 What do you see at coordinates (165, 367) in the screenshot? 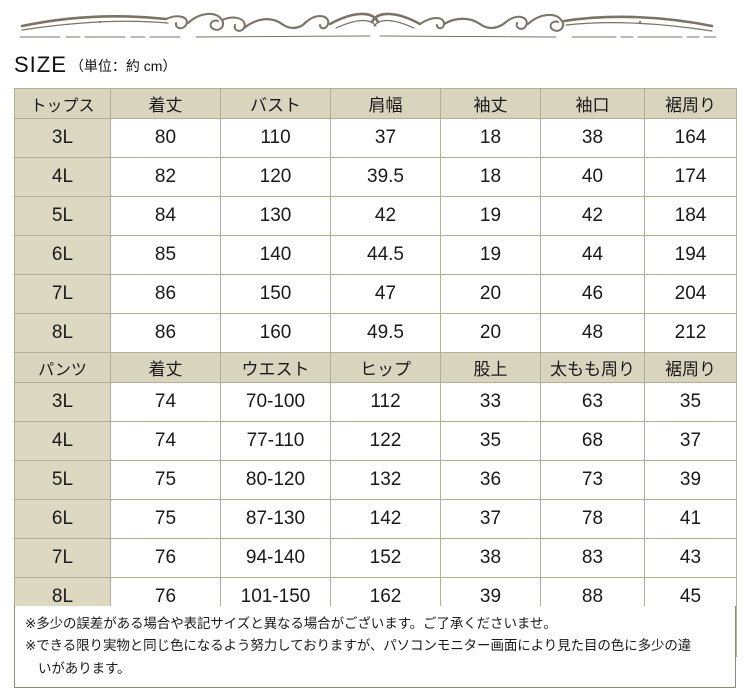
I see `pants-header-length: 着丈` at bounding box center [165, 367].